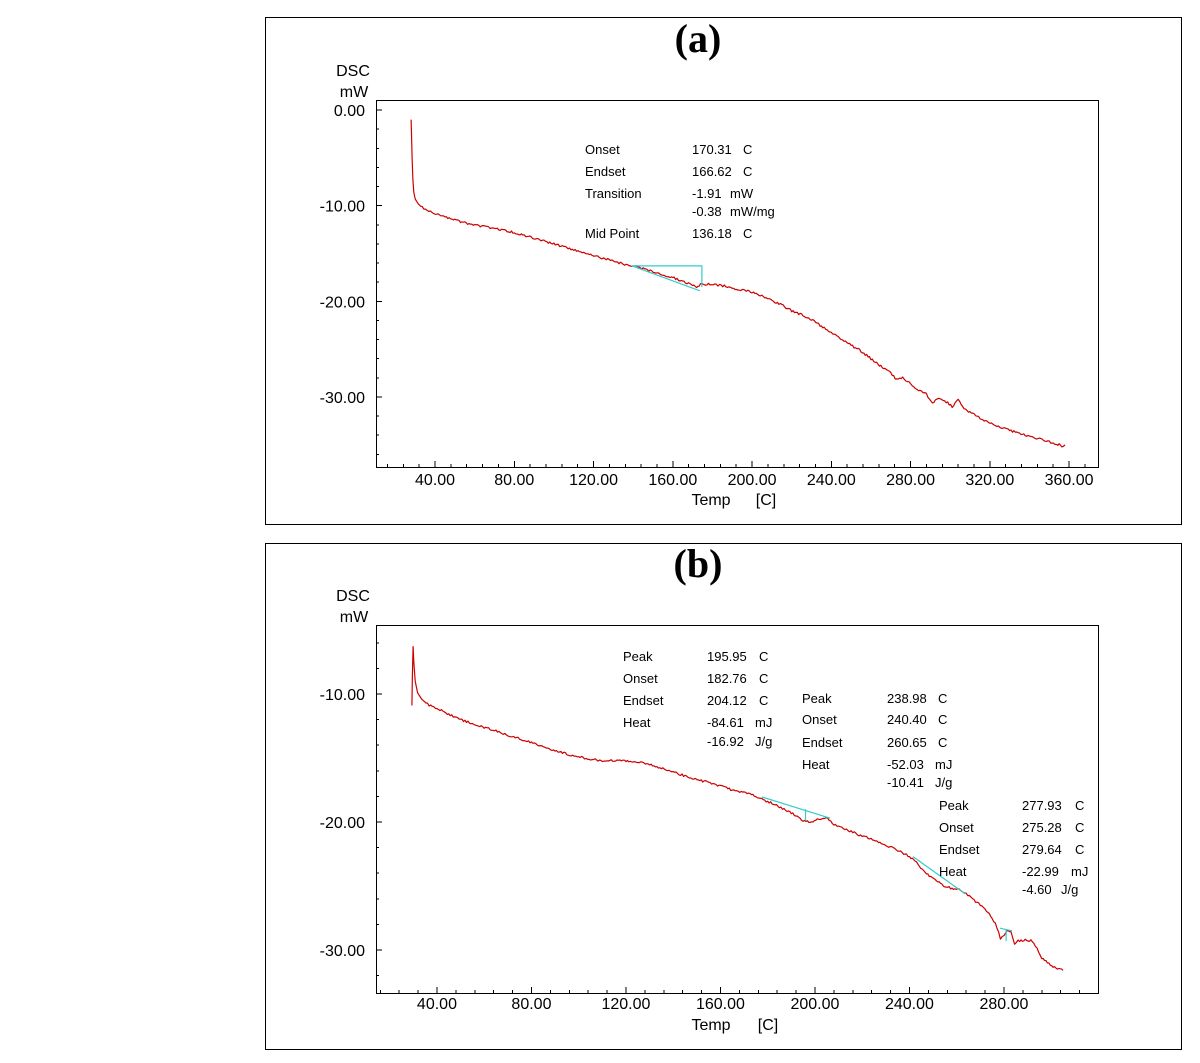 The height and width of the screenshot is (1063, 1200). What do you see at coordinates (1042, 849) in the screenshot?
I see `annotation-value: 279.64` at bounding box center [1042, 849].